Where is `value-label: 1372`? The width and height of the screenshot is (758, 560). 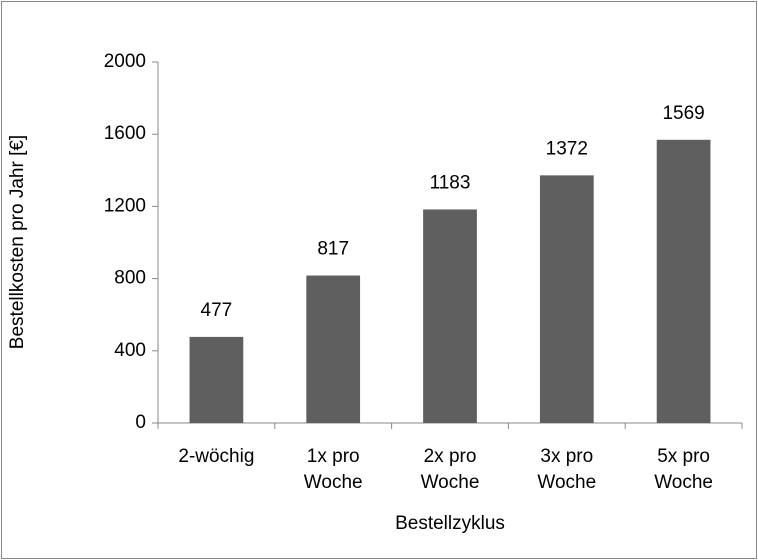 value-label: 1372 is located at coordinates (567, 148).